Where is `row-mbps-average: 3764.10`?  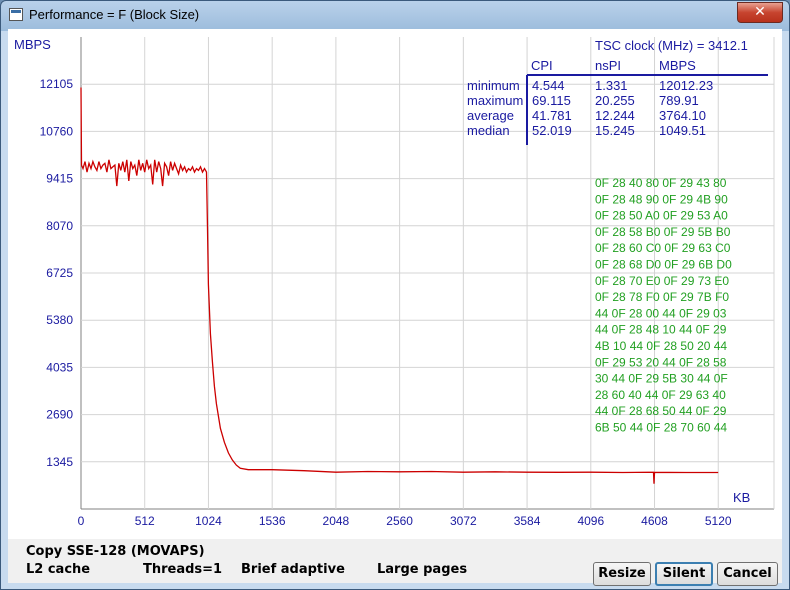
row-mbps-average: 3764.10 is located at coordinates (682, 115).